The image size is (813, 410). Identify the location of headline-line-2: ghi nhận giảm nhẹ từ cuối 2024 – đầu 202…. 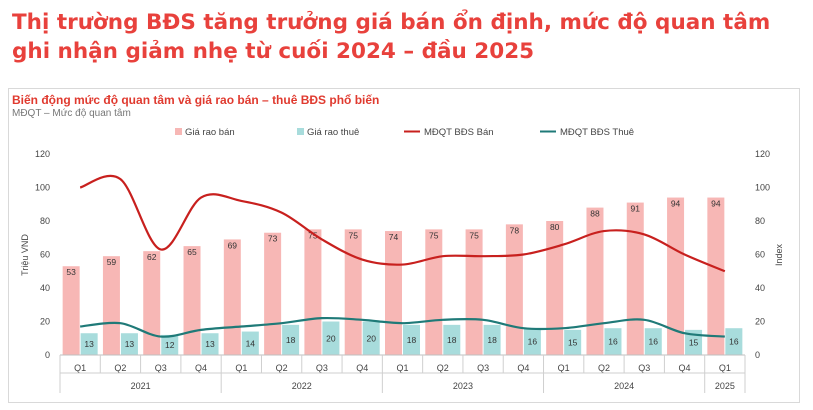
(273, 51).